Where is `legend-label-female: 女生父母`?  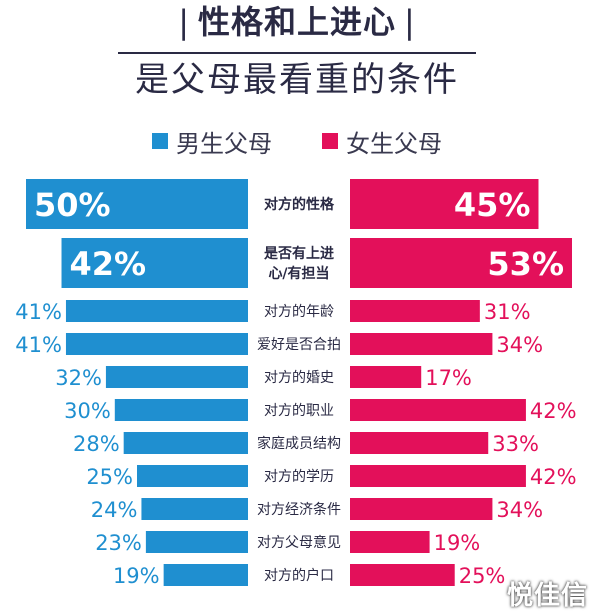
legend-label-female: 女生父母 is located at coordinates (394, 143).